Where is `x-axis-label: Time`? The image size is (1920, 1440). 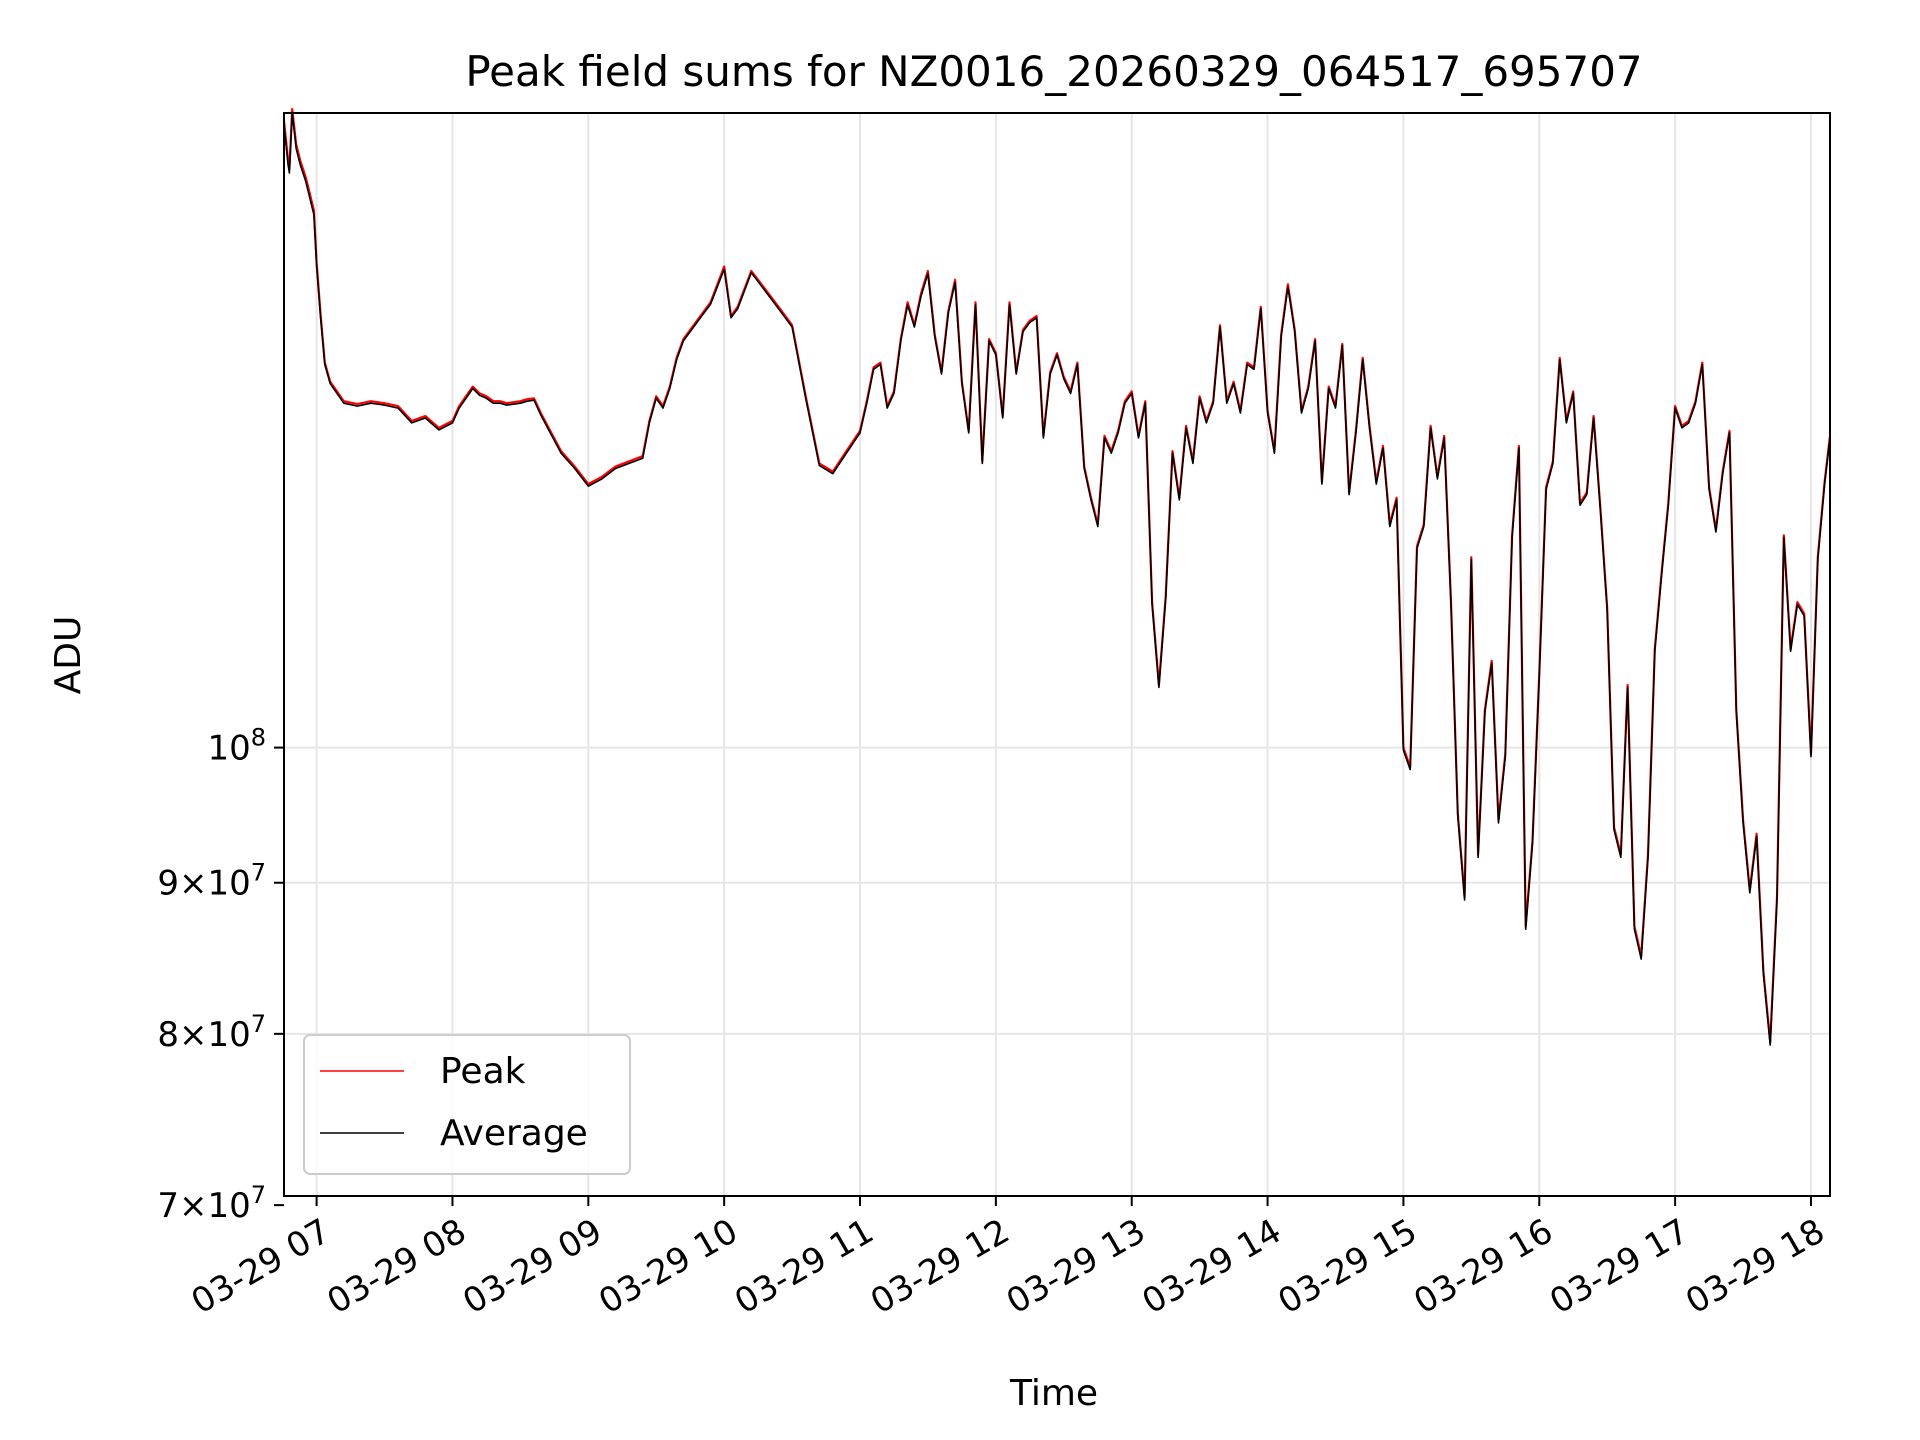
x-axis-label: Time is located at coordinates (1053, 1393).